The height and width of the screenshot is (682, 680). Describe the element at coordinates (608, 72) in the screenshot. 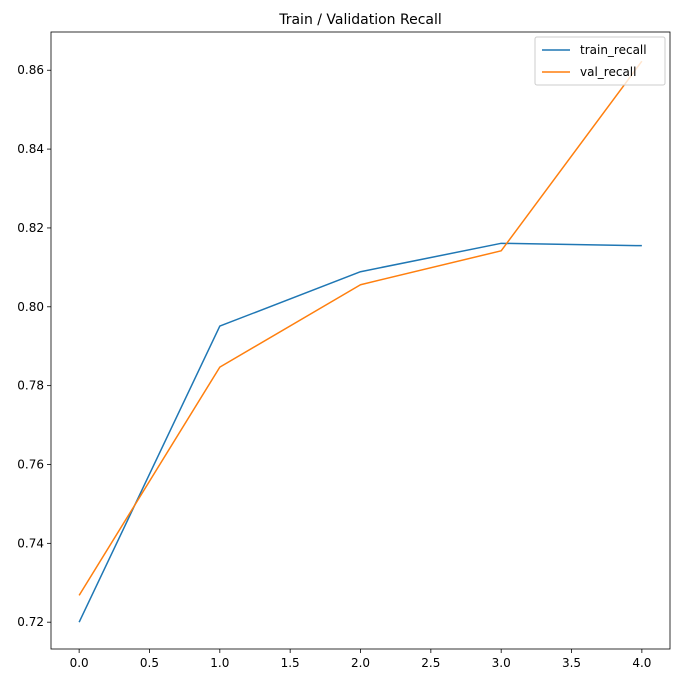

I see `legend-label: val_recall` at that location.